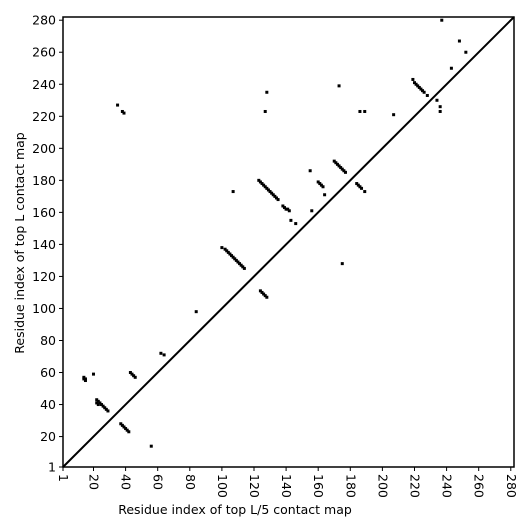  What do you see at coordinates (190, 482) in the screenshot?
I see `x-tick-label: 80` at bounding box center [190, 482].